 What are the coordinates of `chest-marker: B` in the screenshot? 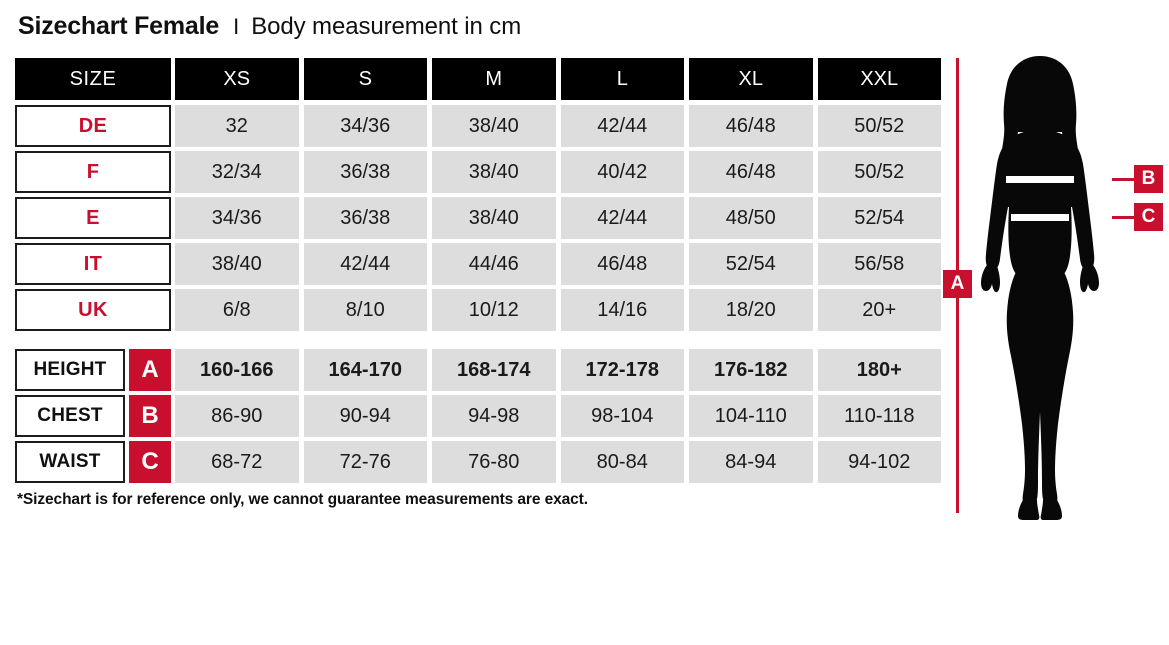 It's located at (1137, 179).